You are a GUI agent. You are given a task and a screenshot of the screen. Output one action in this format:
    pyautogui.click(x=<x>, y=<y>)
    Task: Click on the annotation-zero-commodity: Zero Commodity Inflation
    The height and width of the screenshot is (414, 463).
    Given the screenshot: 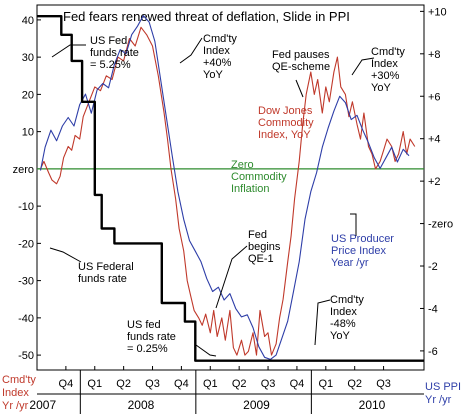 What is the action you would take?
    pyautogui.click(x=259, y=177)
    